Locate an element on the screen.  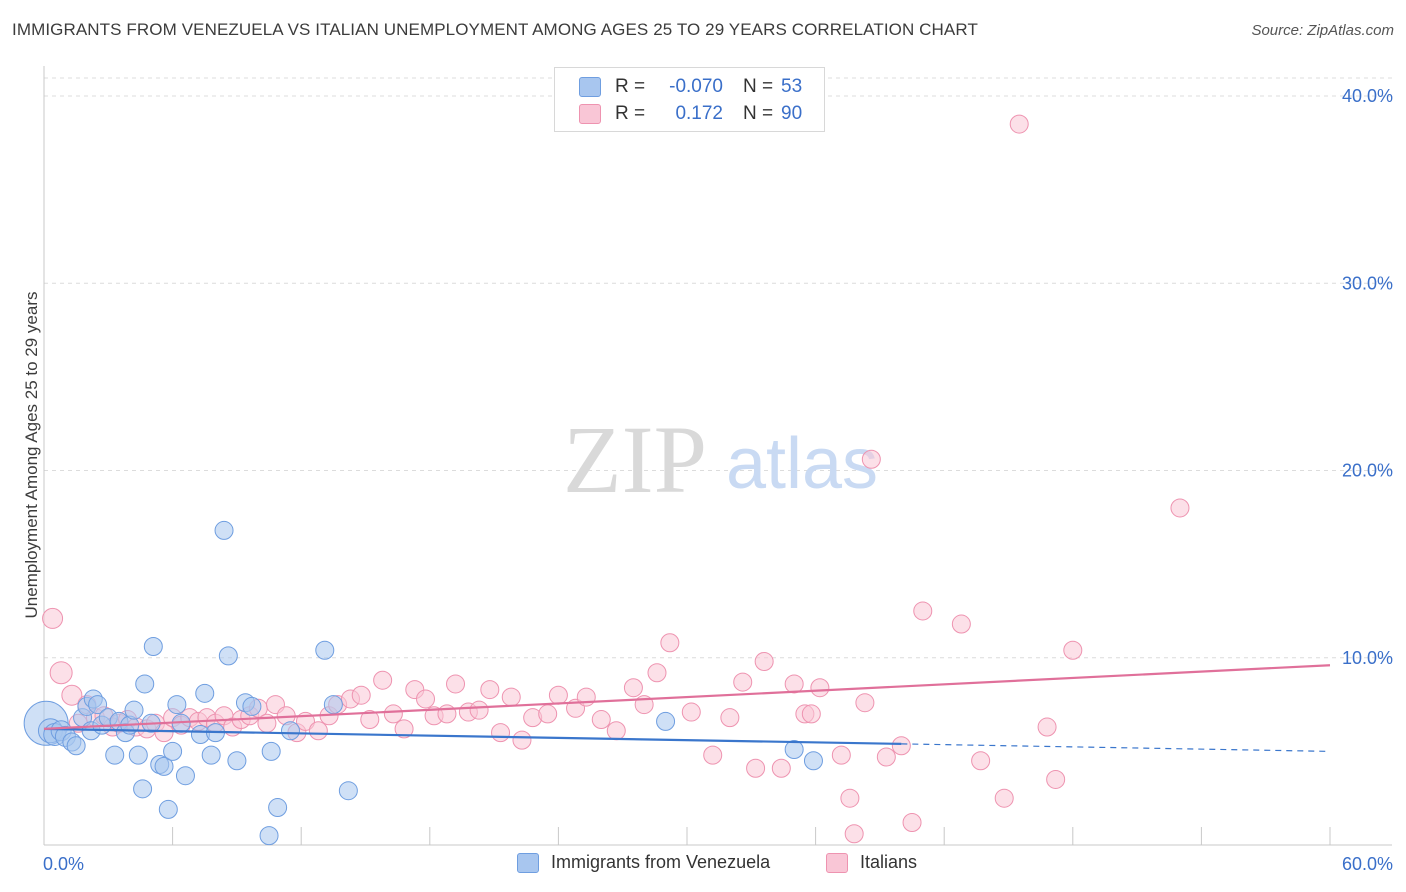
y-tick-label: 10.0% is located at coordinates (1367, 658).